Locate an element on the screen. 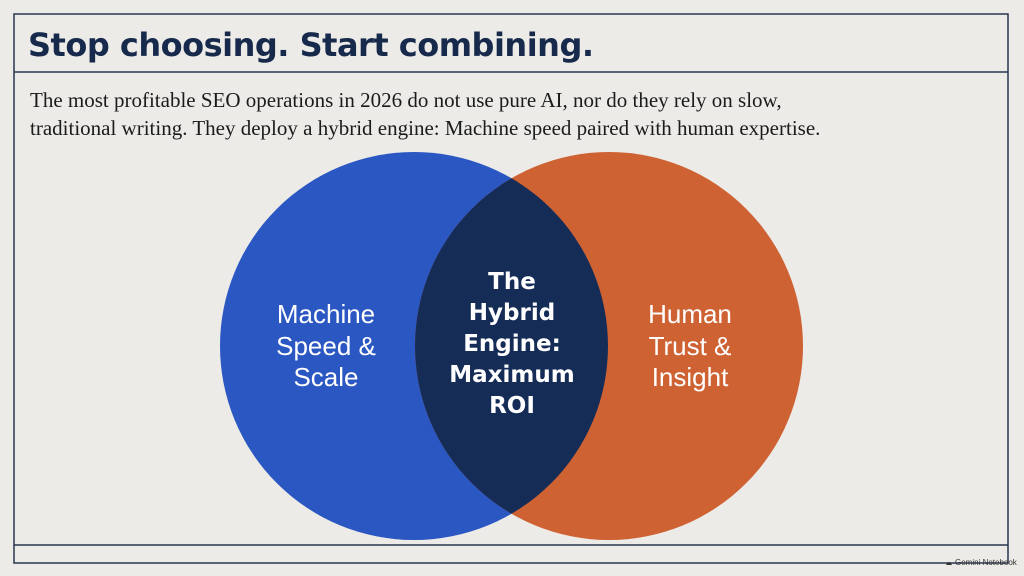 Image resolution: width=1024 pixels, height=576 pixels. venn-center-label: Engine: is located at coordinates (512, 344).